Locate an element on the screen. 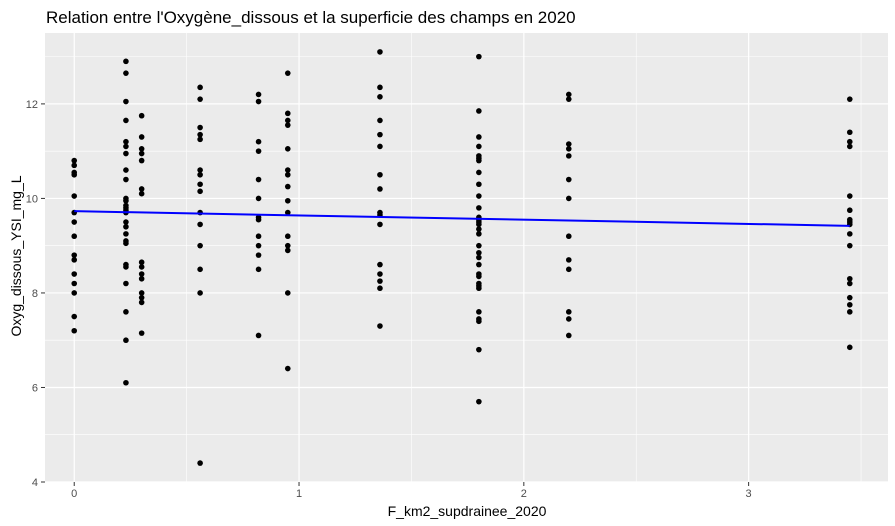 The image size is (895, 526). y-tick-label: 6 is located at coordinates (35, 388).